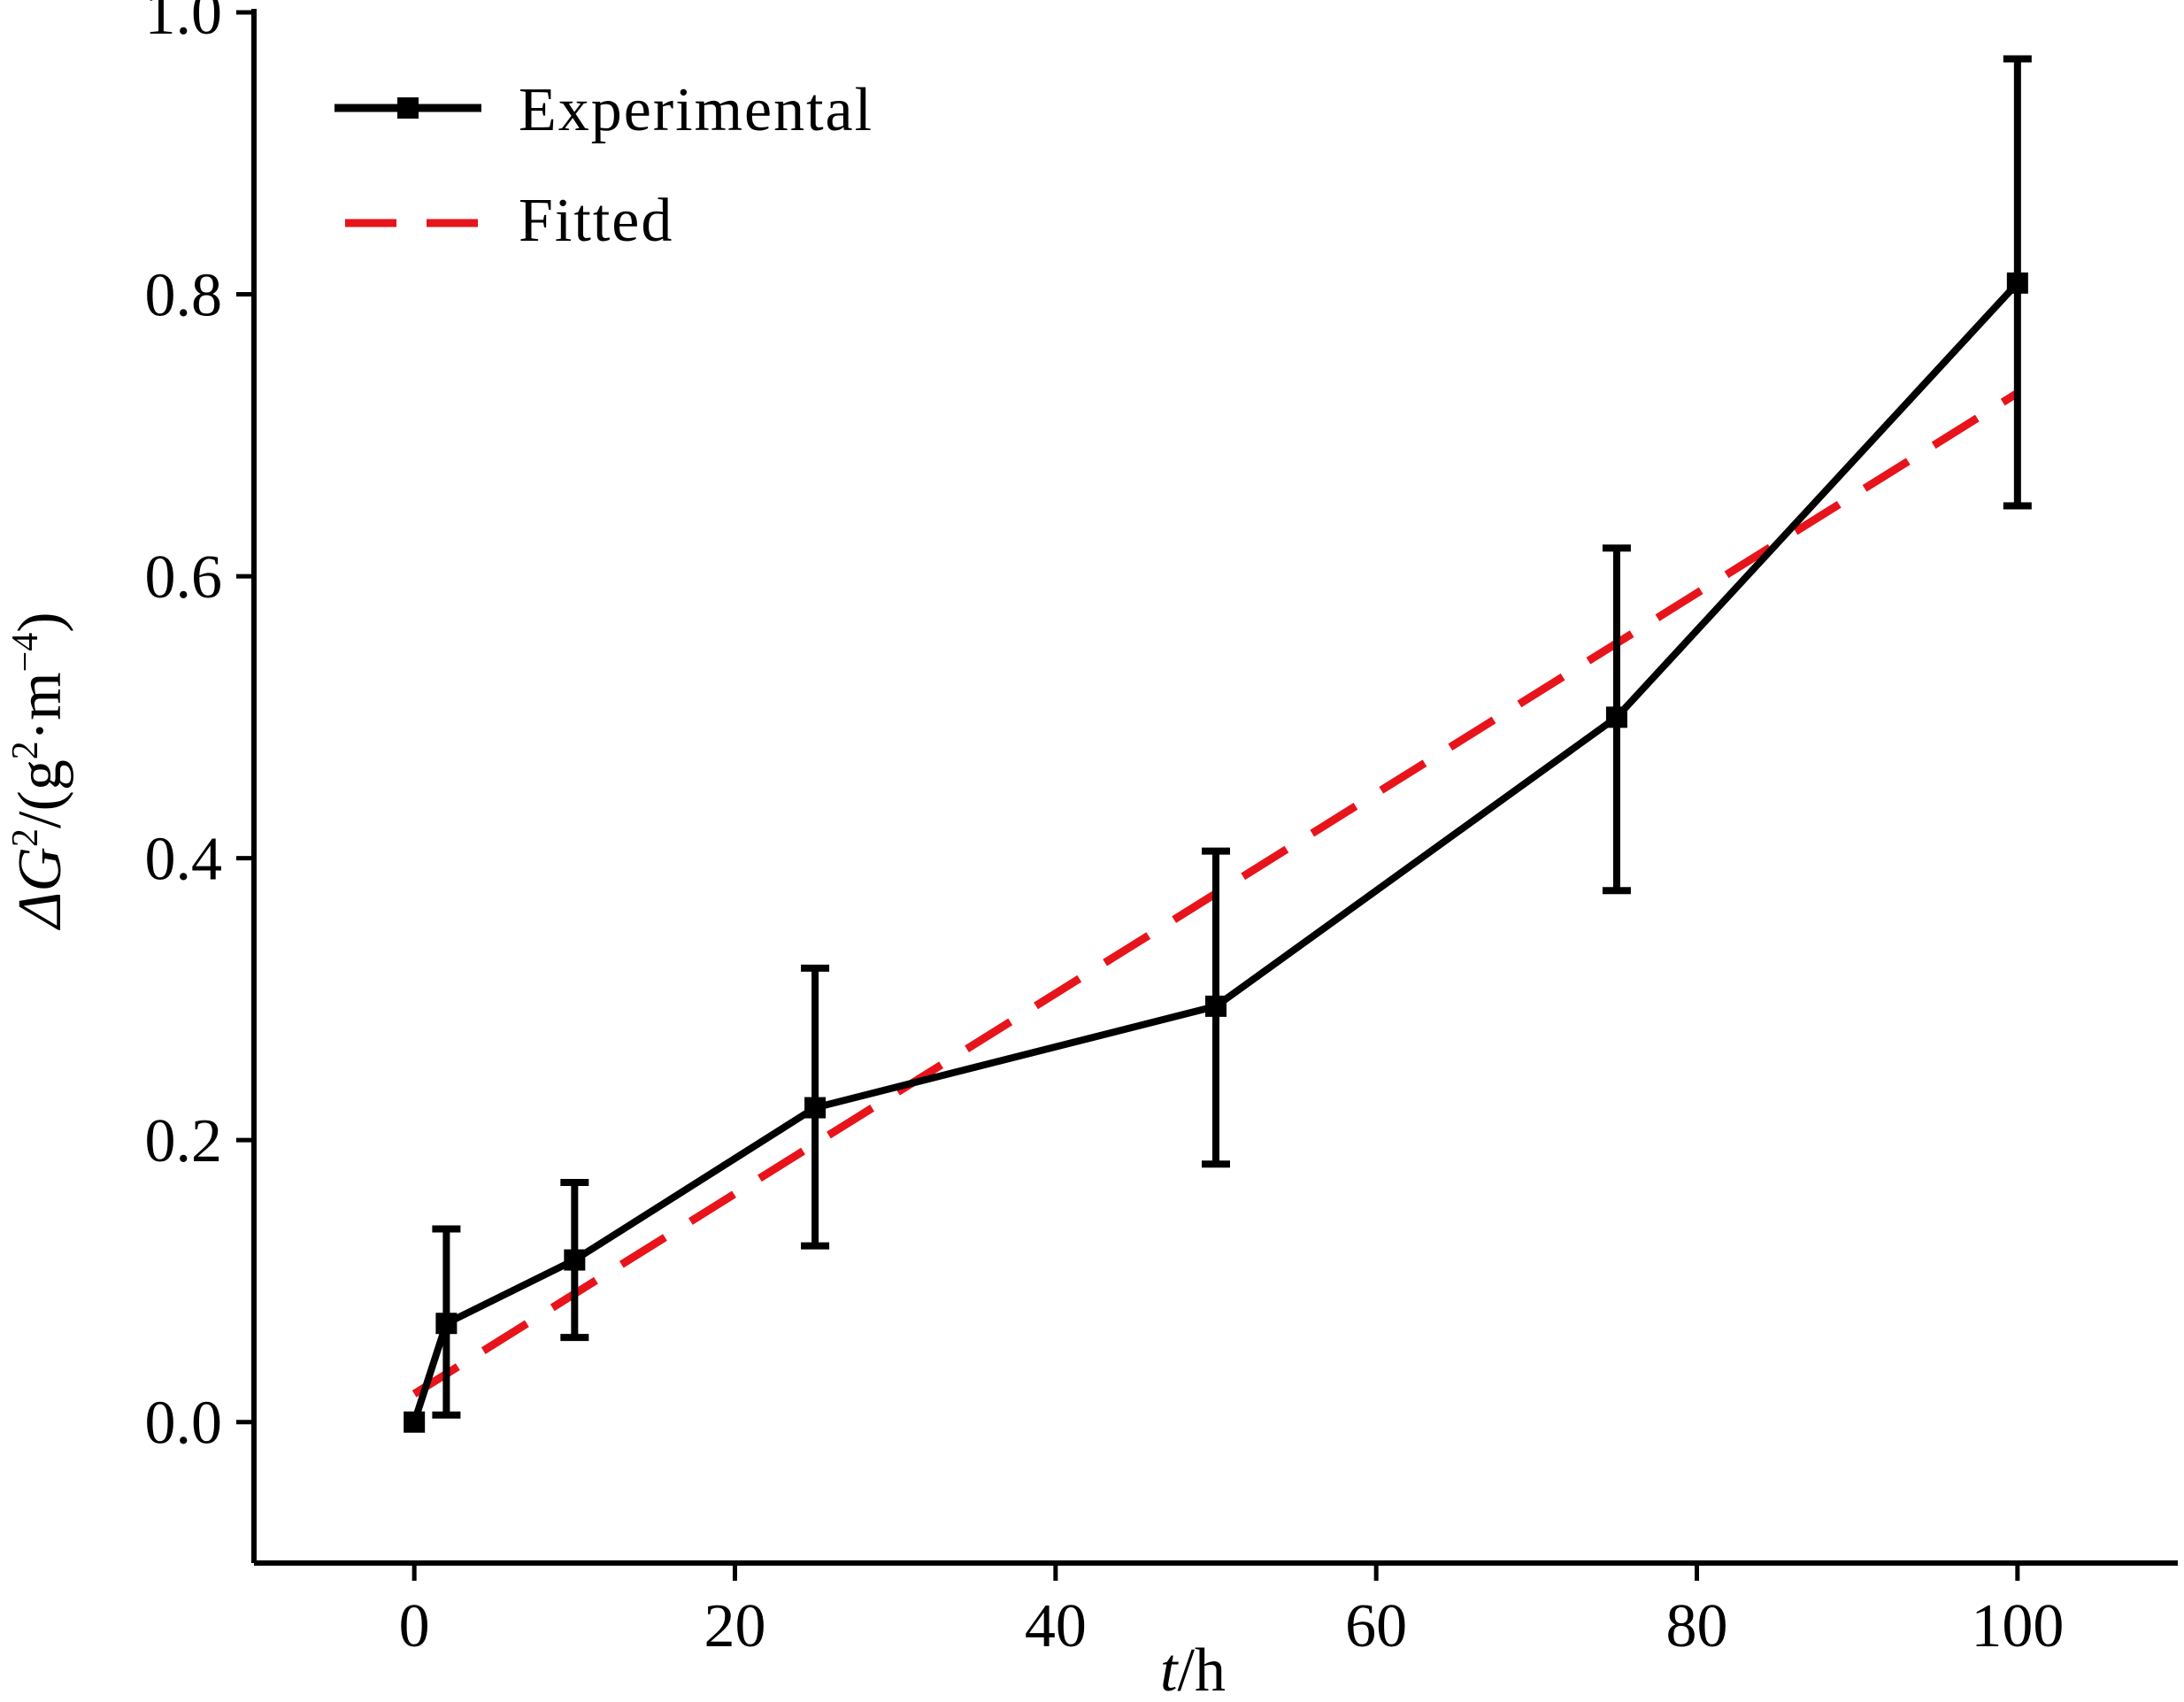 This screenshot has height=1702, width=2184. I want to click on y-axis-title: ΔG2/(g2·m−4), so click(39, 771).